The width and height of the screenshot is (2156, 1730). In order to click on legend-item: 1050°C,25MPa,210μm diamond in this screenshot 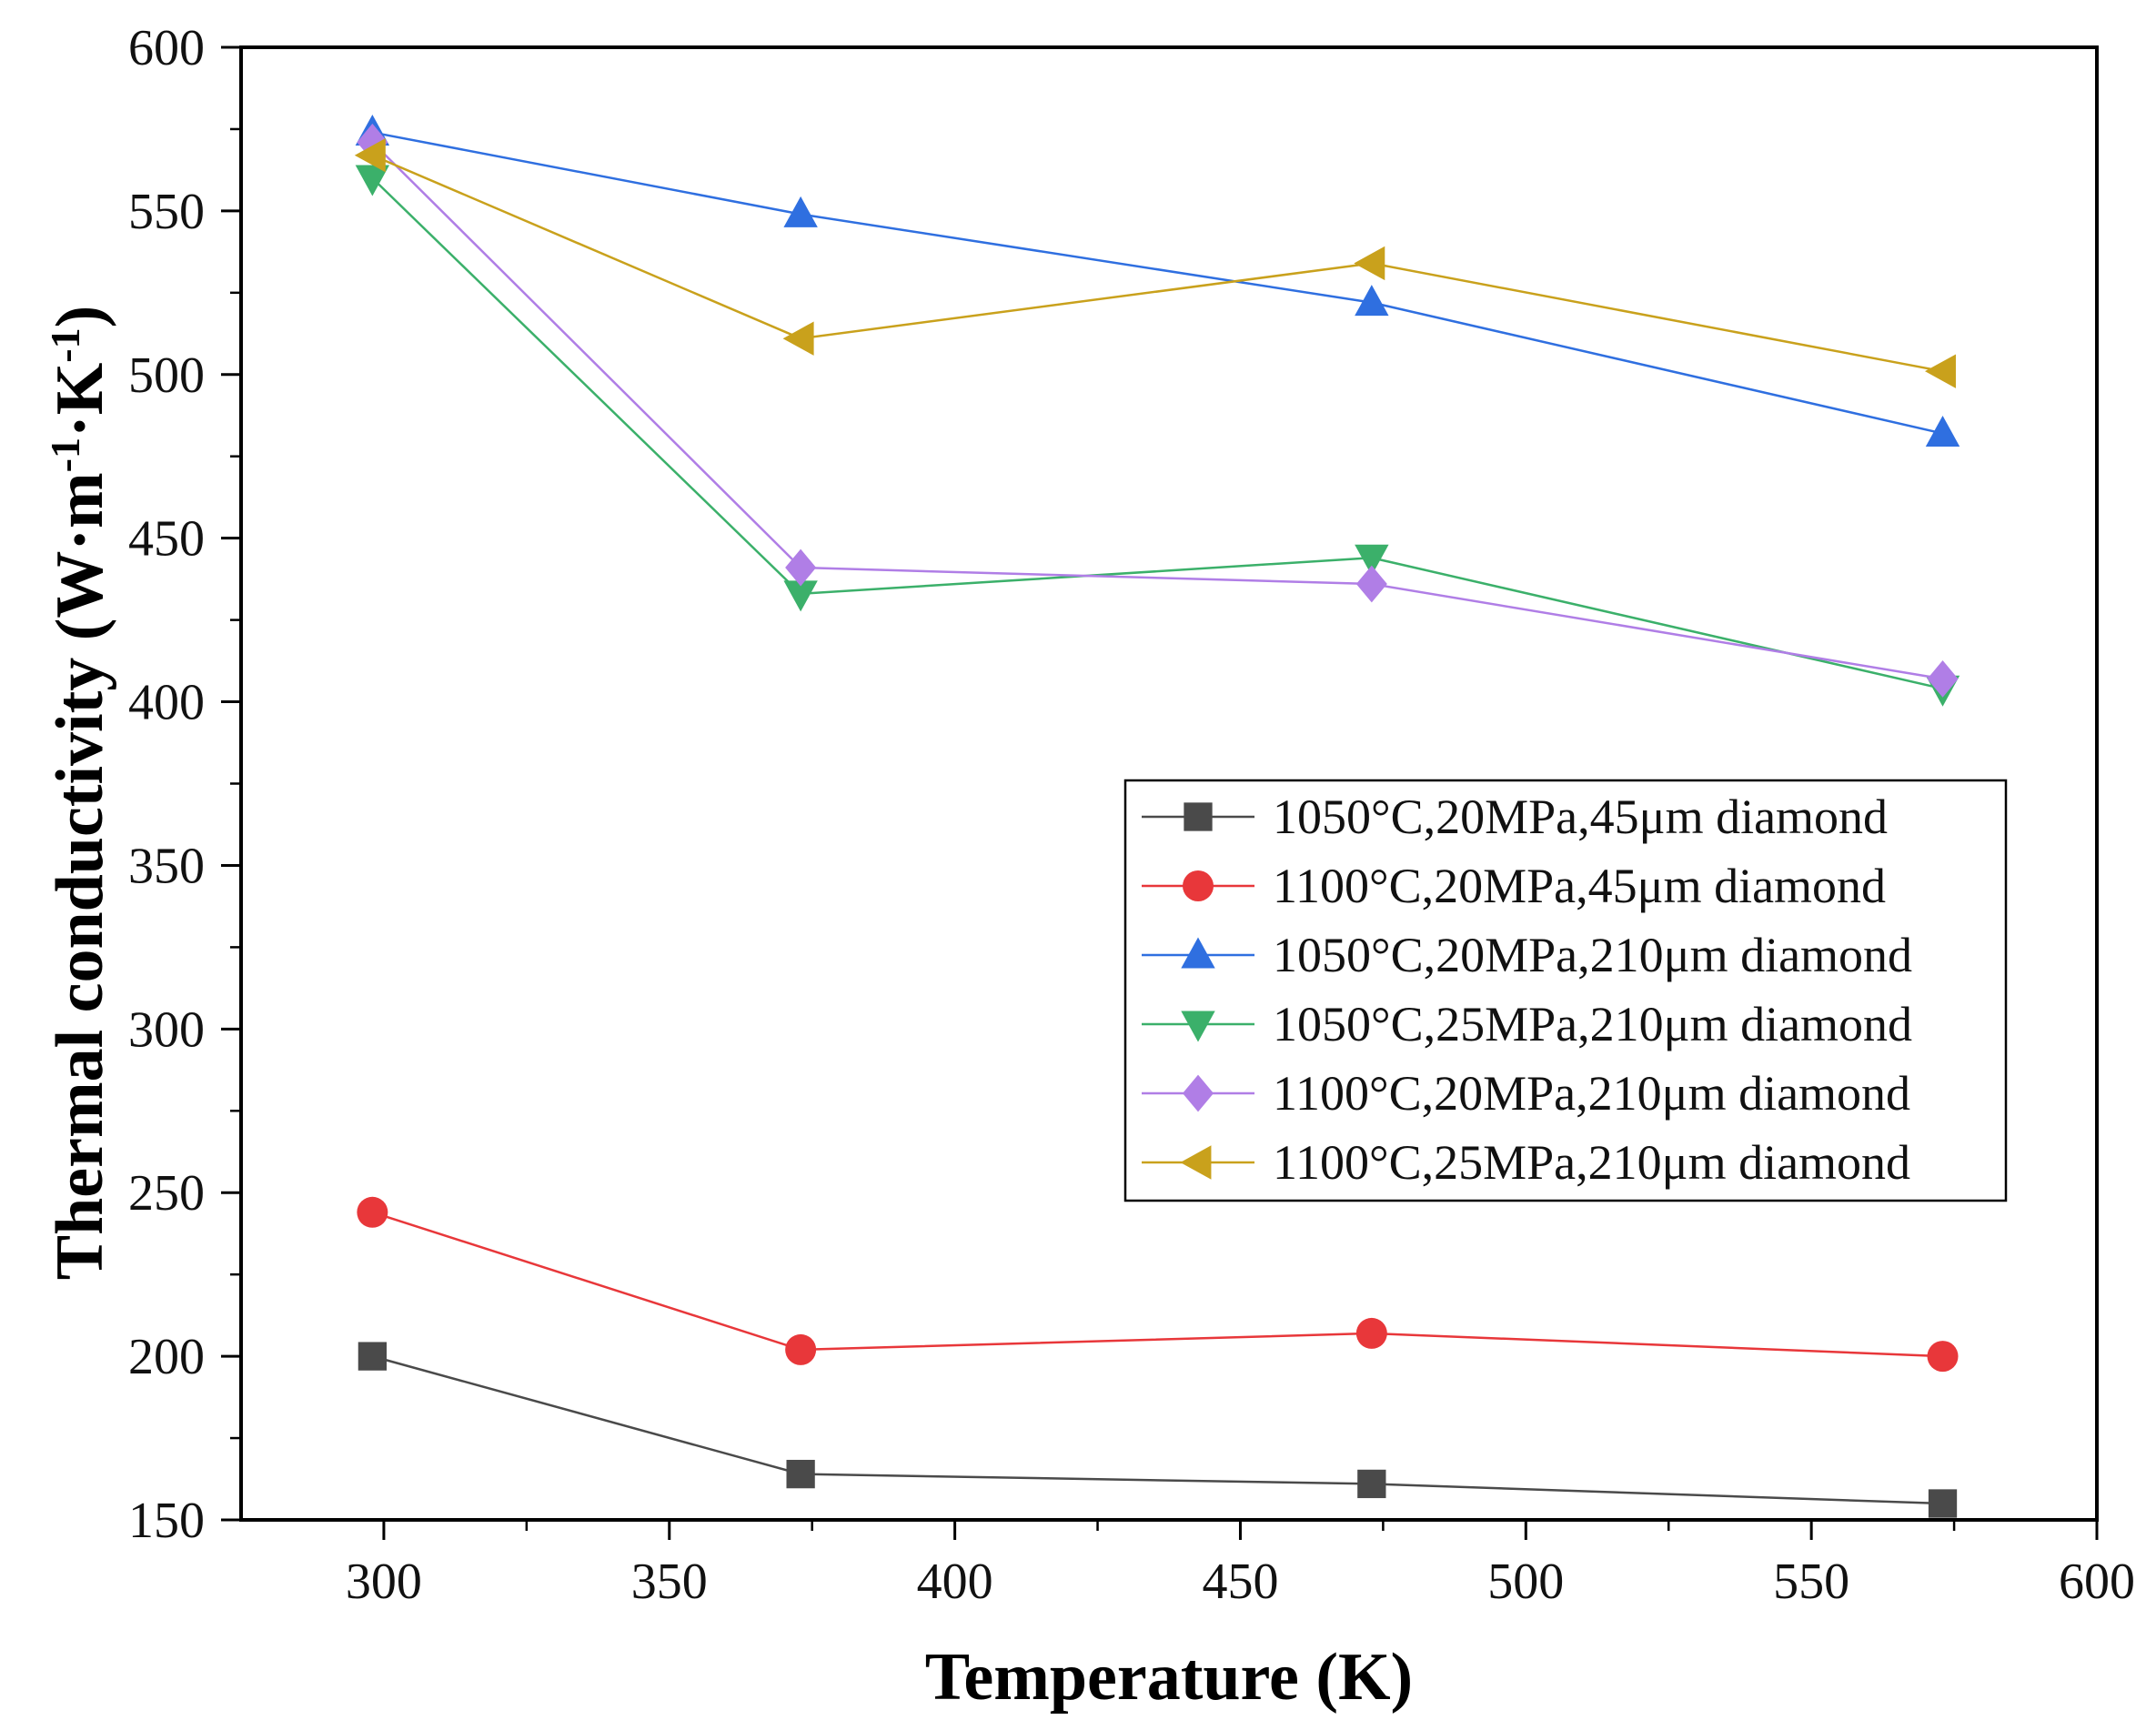, I will do `click(1527, 1024)`.